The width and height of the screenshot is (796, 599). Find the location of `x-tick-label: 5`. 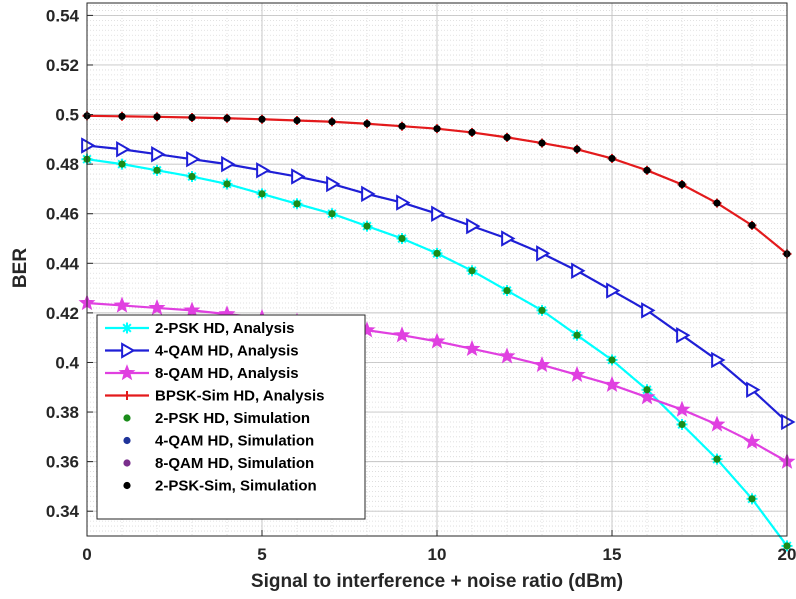

x-tick-label: 5 is located at coordinates (261, 554).